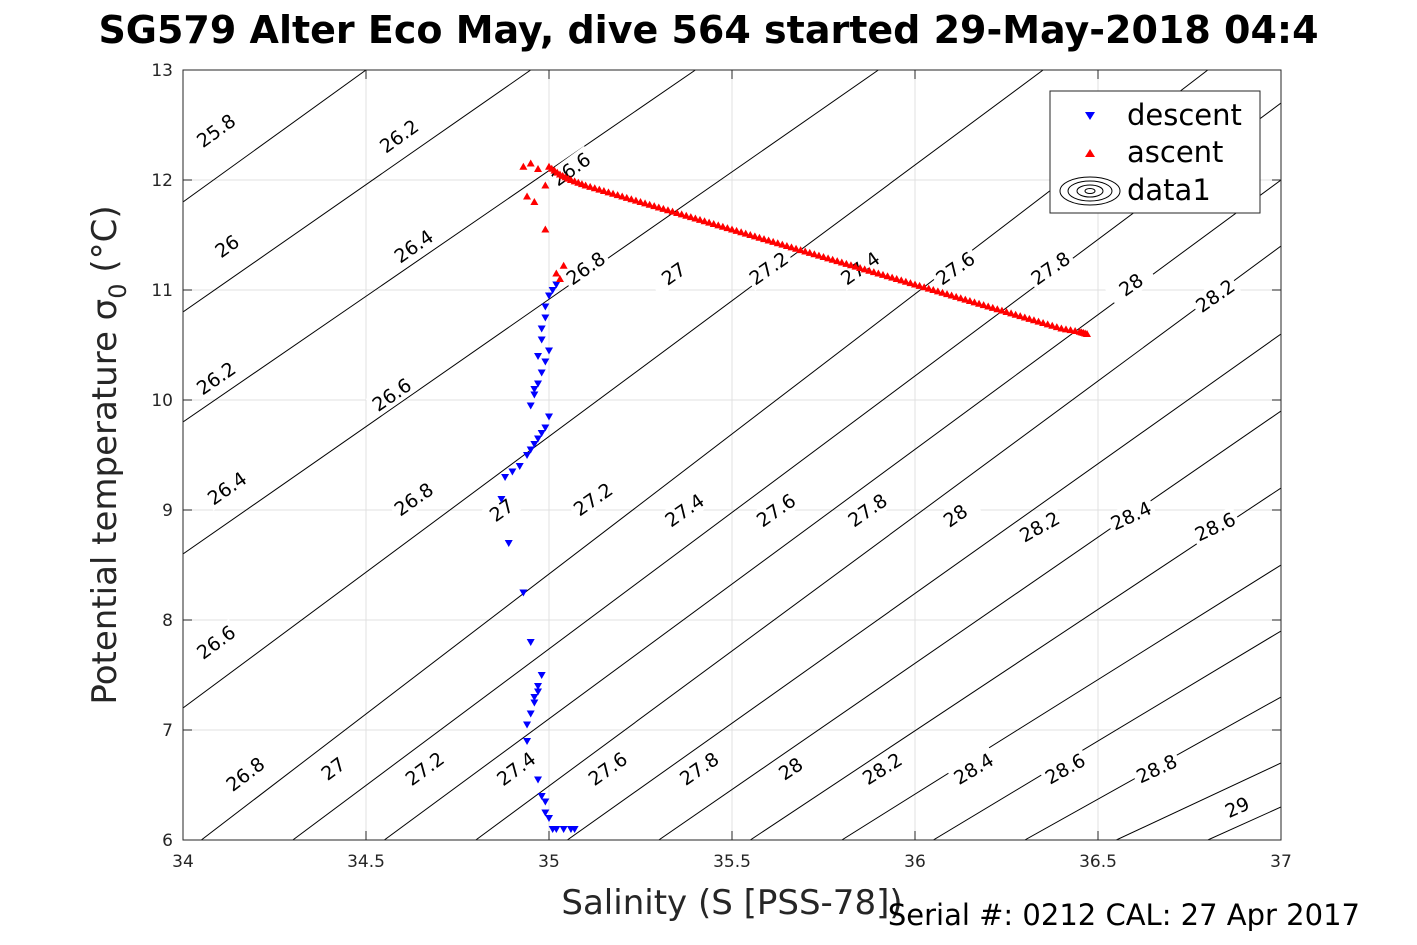 This screenshot has width=1417, height=945. Describe the element at coordinates (167, 731) in the screenshot. I see `y-tick-label: 7` at that location.